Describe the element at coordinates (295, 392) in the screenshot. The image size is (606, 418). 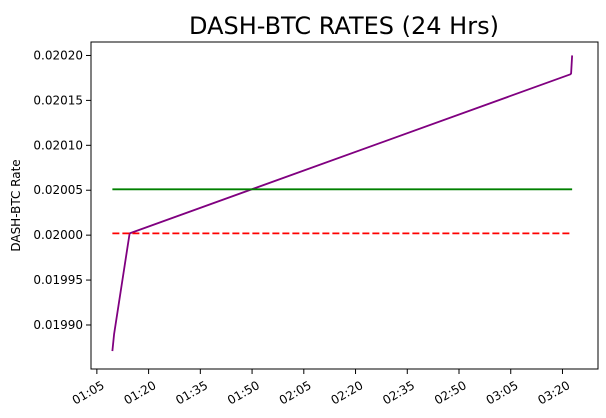
I see `x-tick-label: 02:05` at that location.